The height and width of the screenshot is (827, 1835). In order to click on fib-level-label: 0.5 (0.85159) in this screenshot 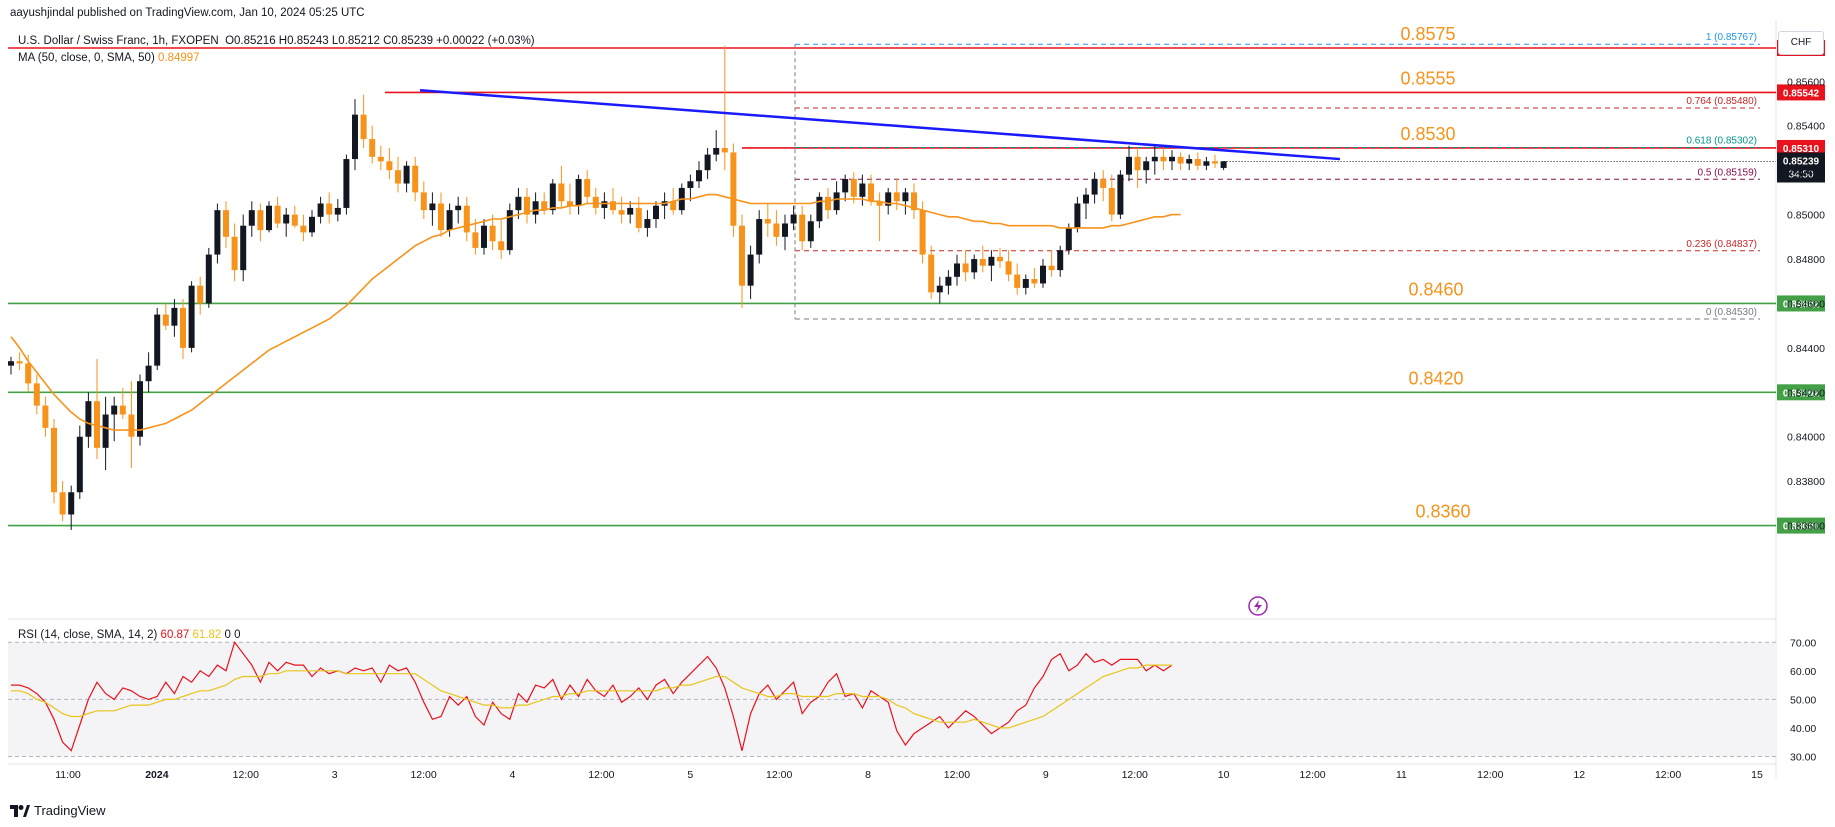, I will do `click(1728, 172)`.